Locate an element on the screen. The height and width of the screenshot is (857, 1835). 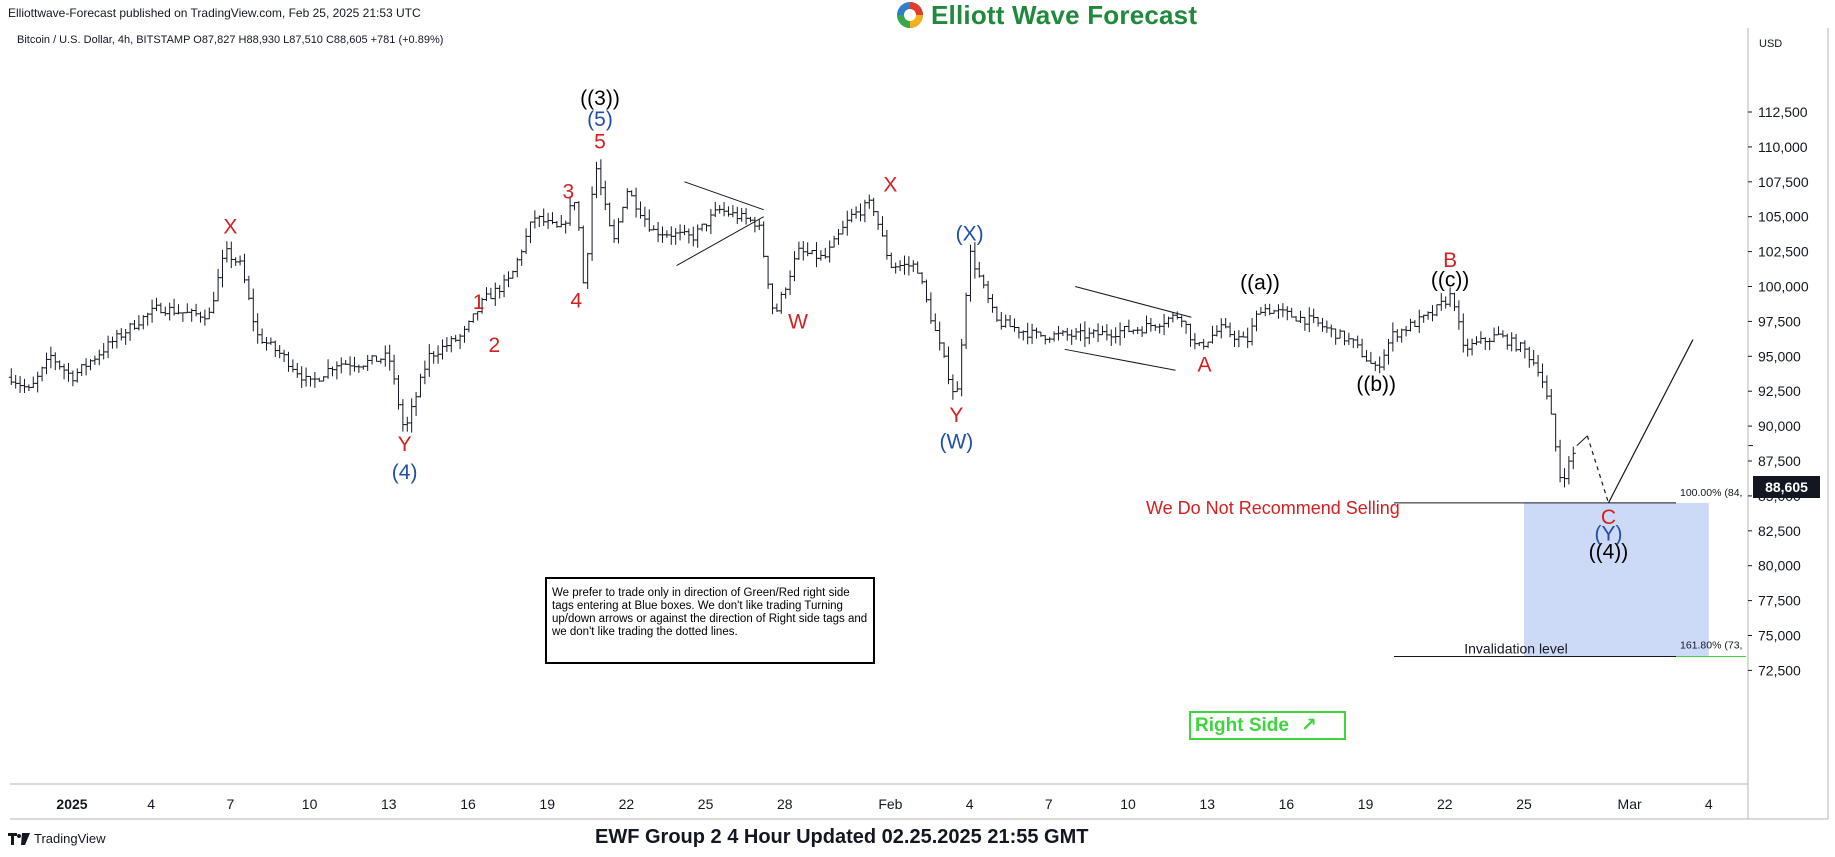
y-tick-label: 92,500 is located at coordinates (1779, 391).